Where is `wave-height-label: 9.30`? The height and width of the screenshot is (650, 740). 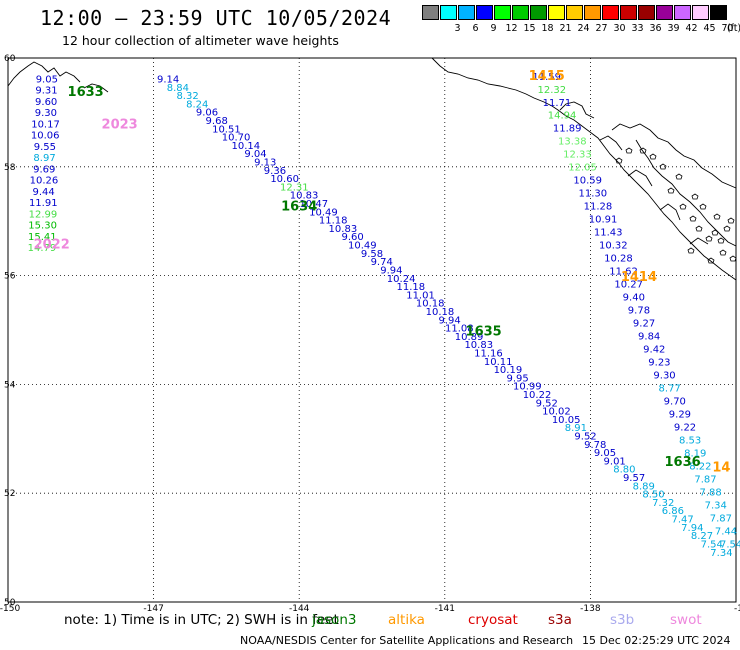
wave-height-label: 9.30 is located at coordinates (46, 113).